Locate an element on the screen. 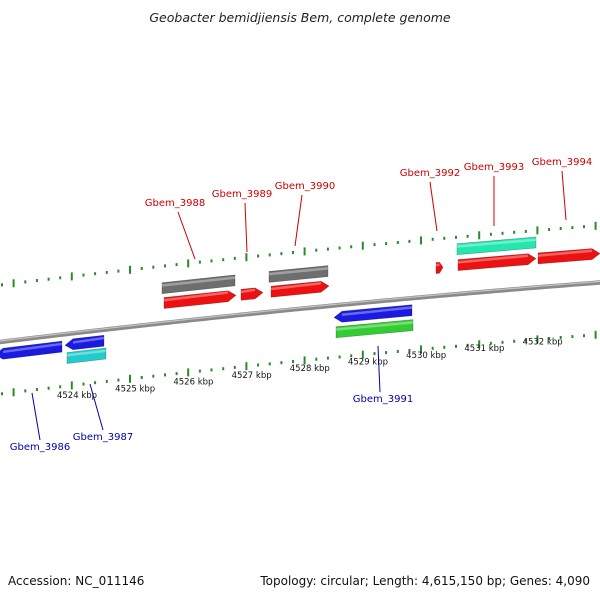 This screenshot has height=600, width=600. gbem-3987-seg0-body is located at coordinates (84, 342).